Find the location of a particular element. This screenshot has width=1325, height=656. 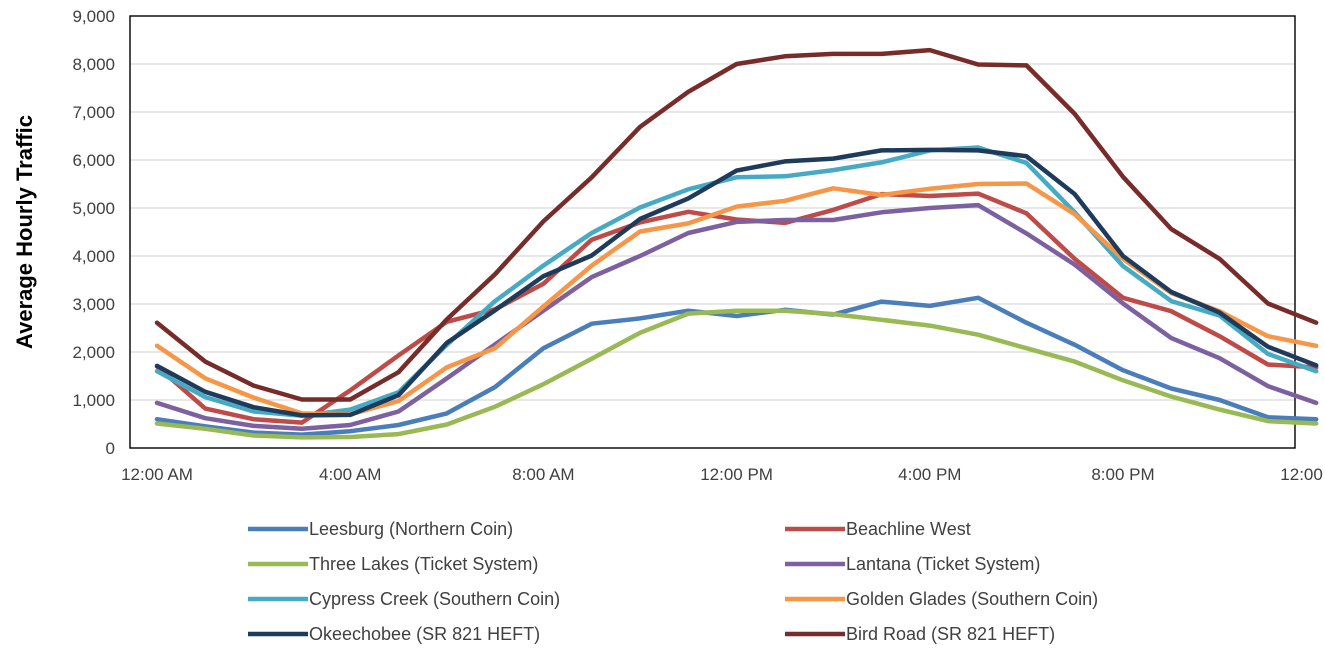

y-tick-label: 6,000 is located at coordinates (93, 160).